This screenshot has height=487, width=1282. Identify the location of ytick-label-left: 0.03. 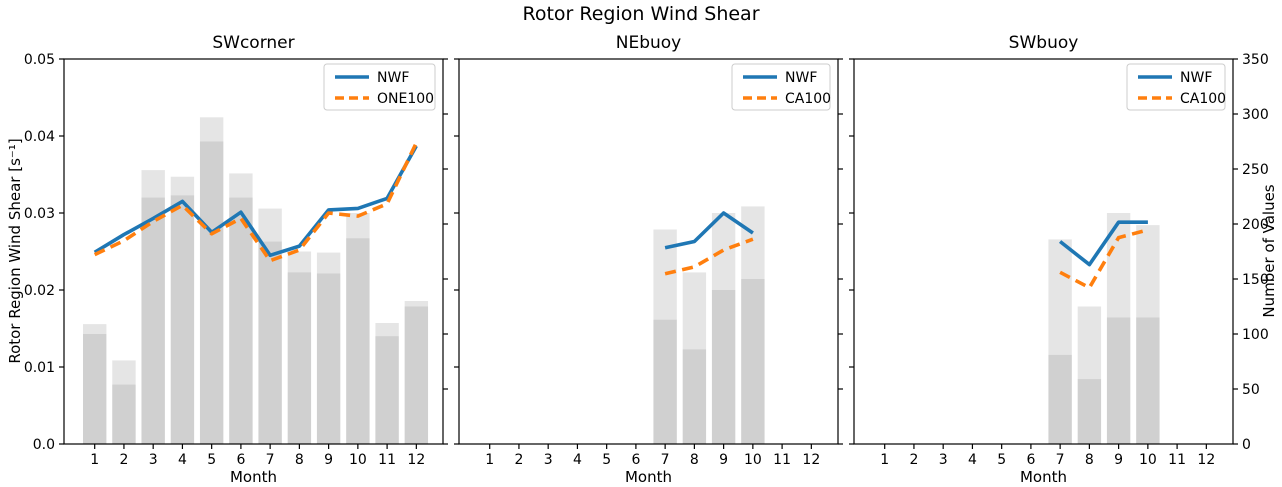
(39, 214).